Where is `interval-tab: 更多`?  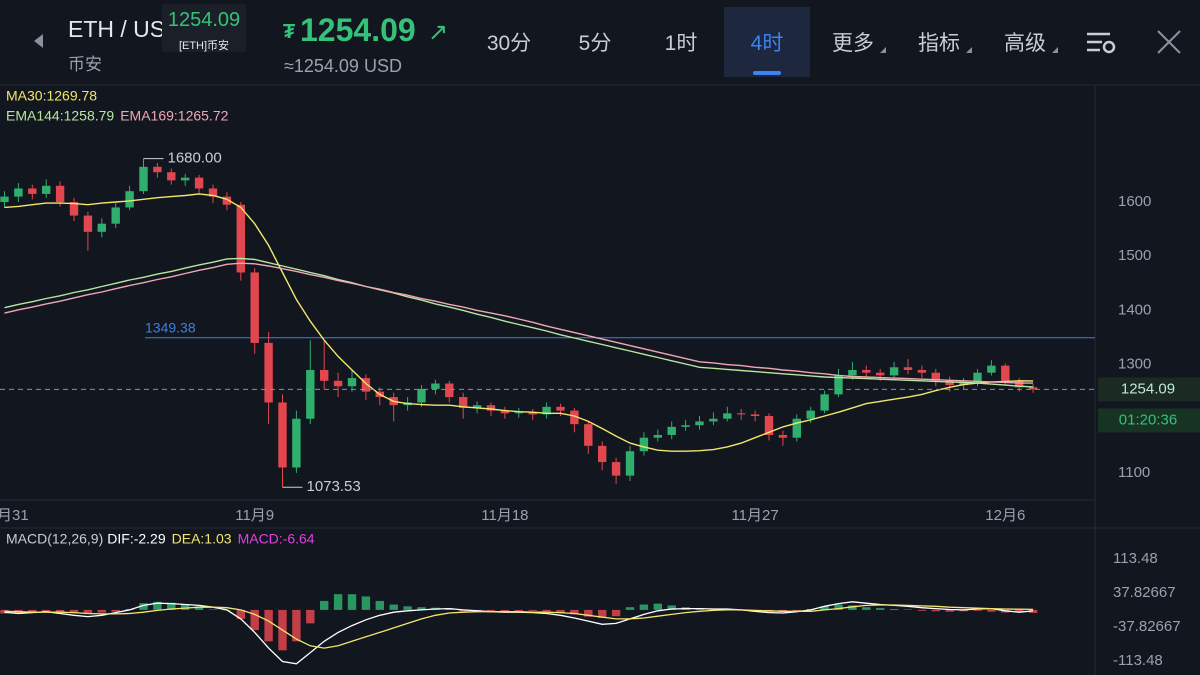 interval-tab: 更多 is located at coordinates (853, 42).